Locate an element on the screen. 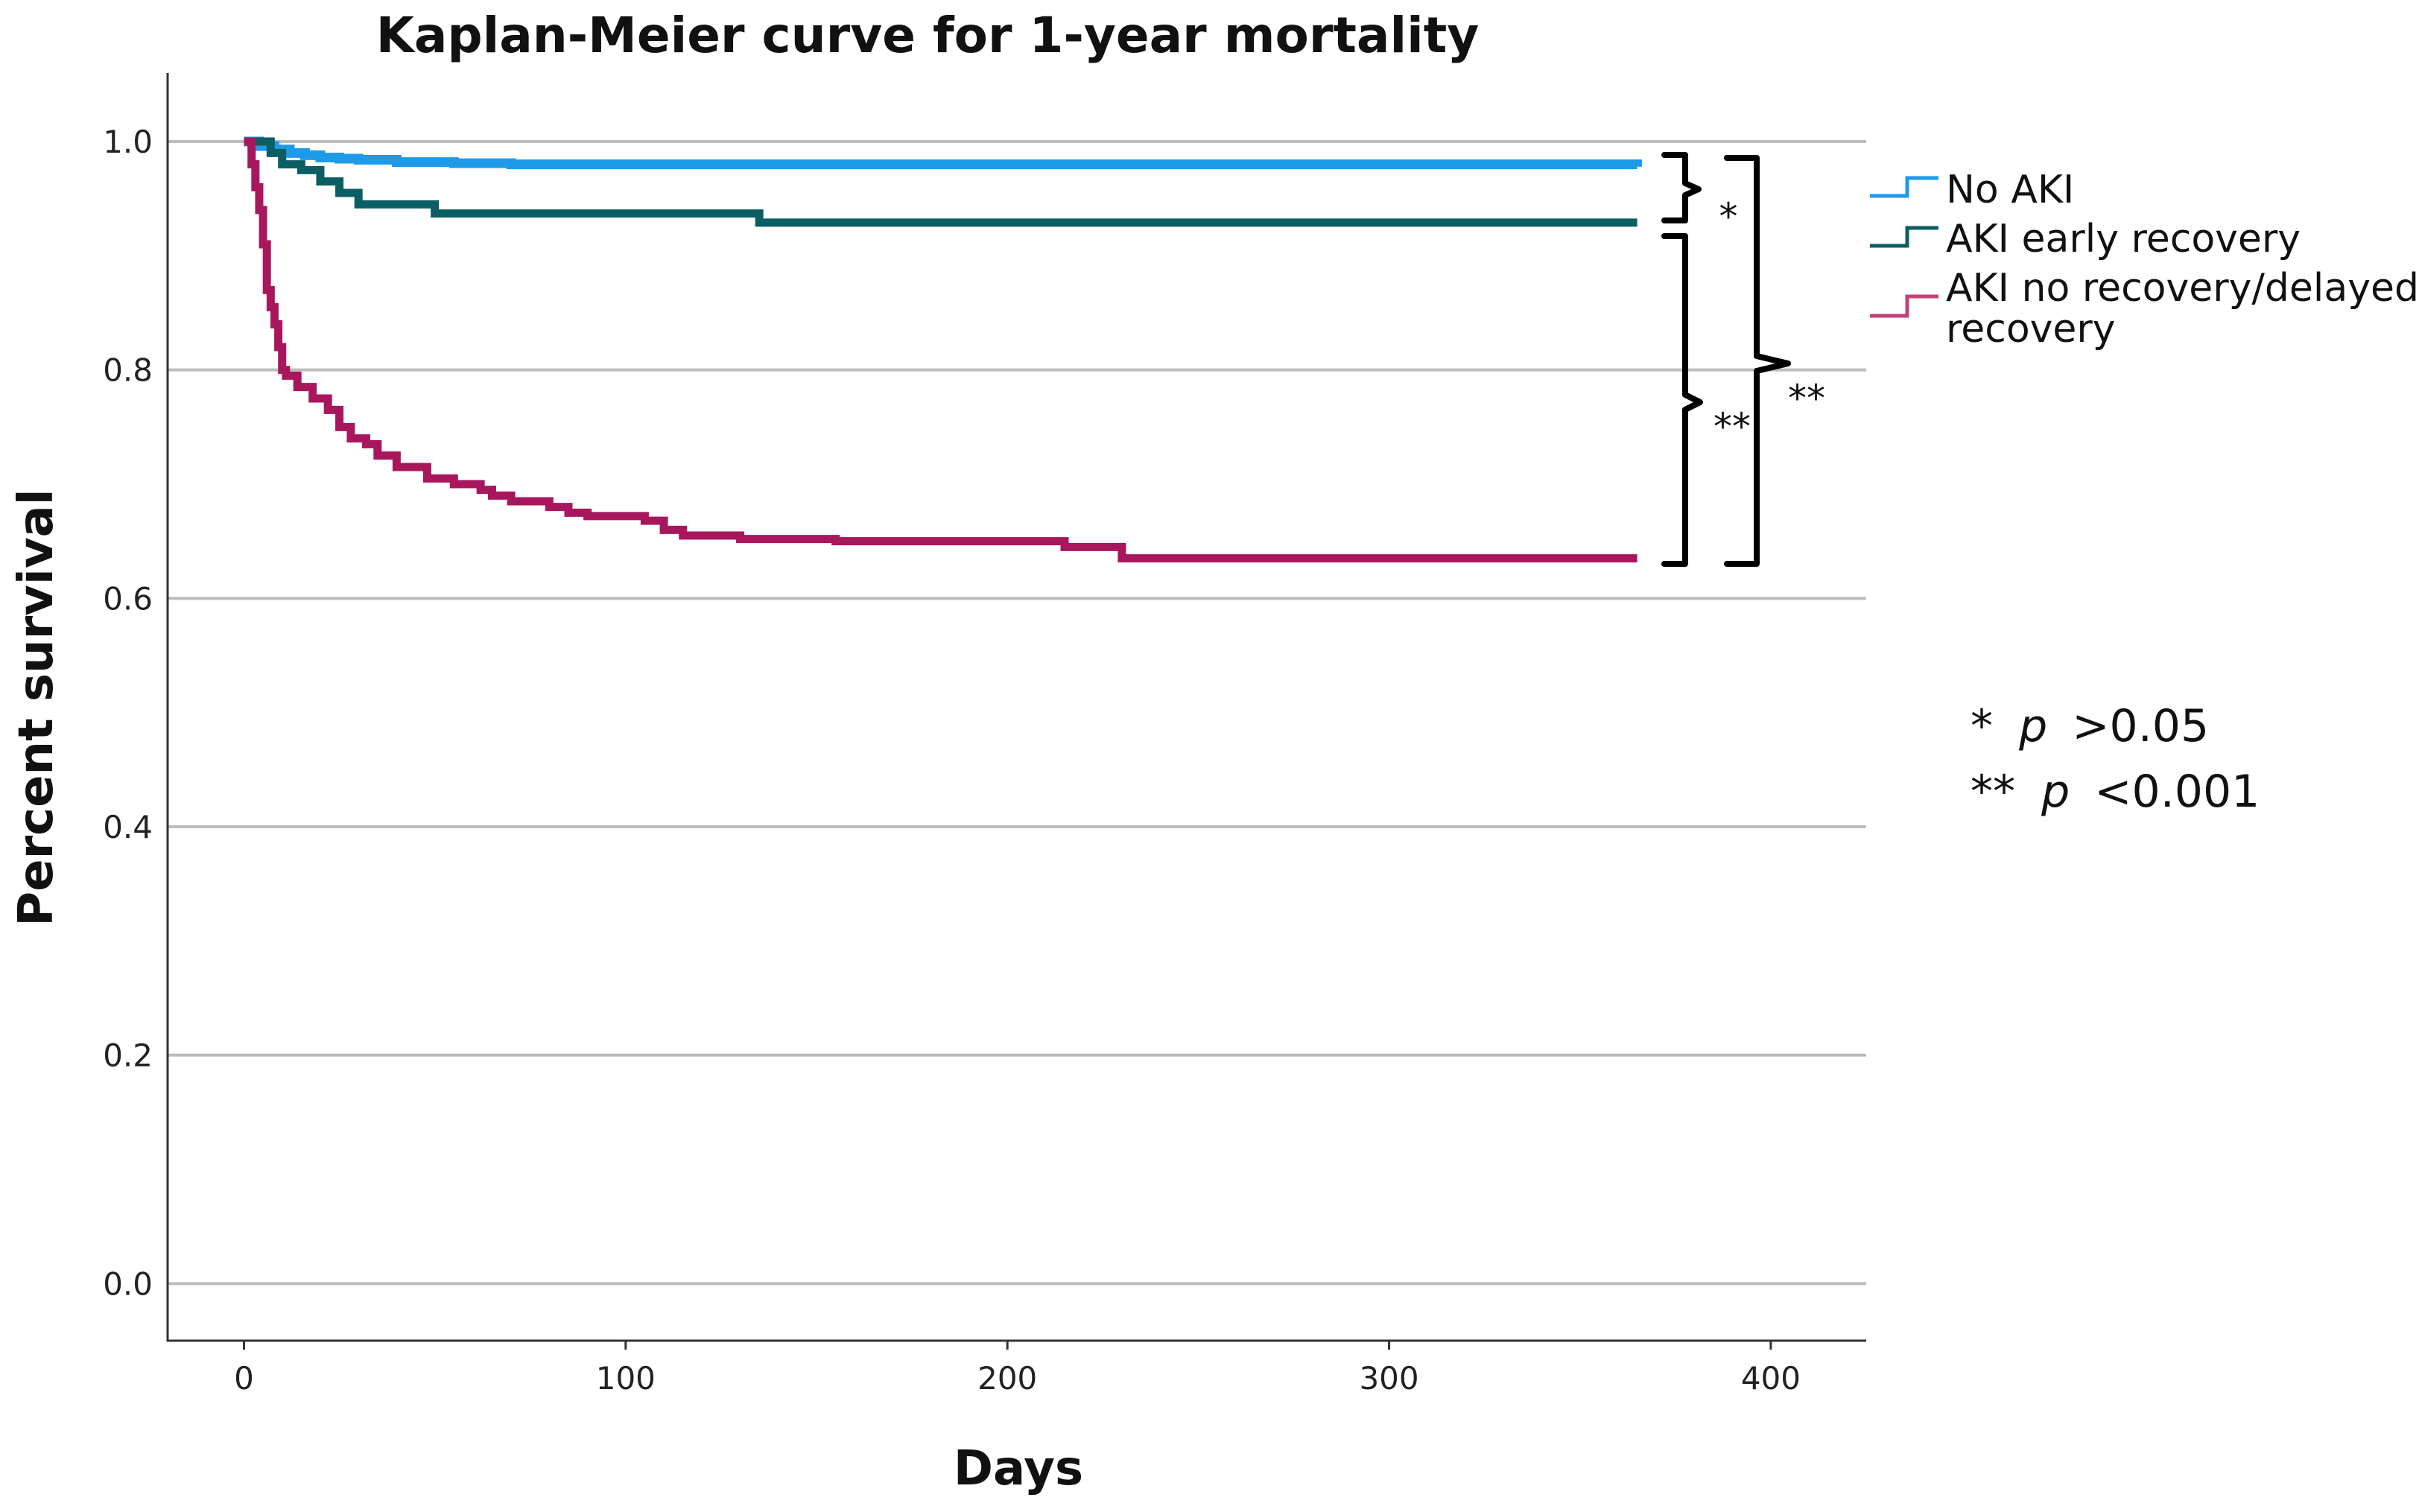 The height and width of the screenshot is (1512, 2419). brace-no-aki-vs-early is located at coordinates (1681, 187).